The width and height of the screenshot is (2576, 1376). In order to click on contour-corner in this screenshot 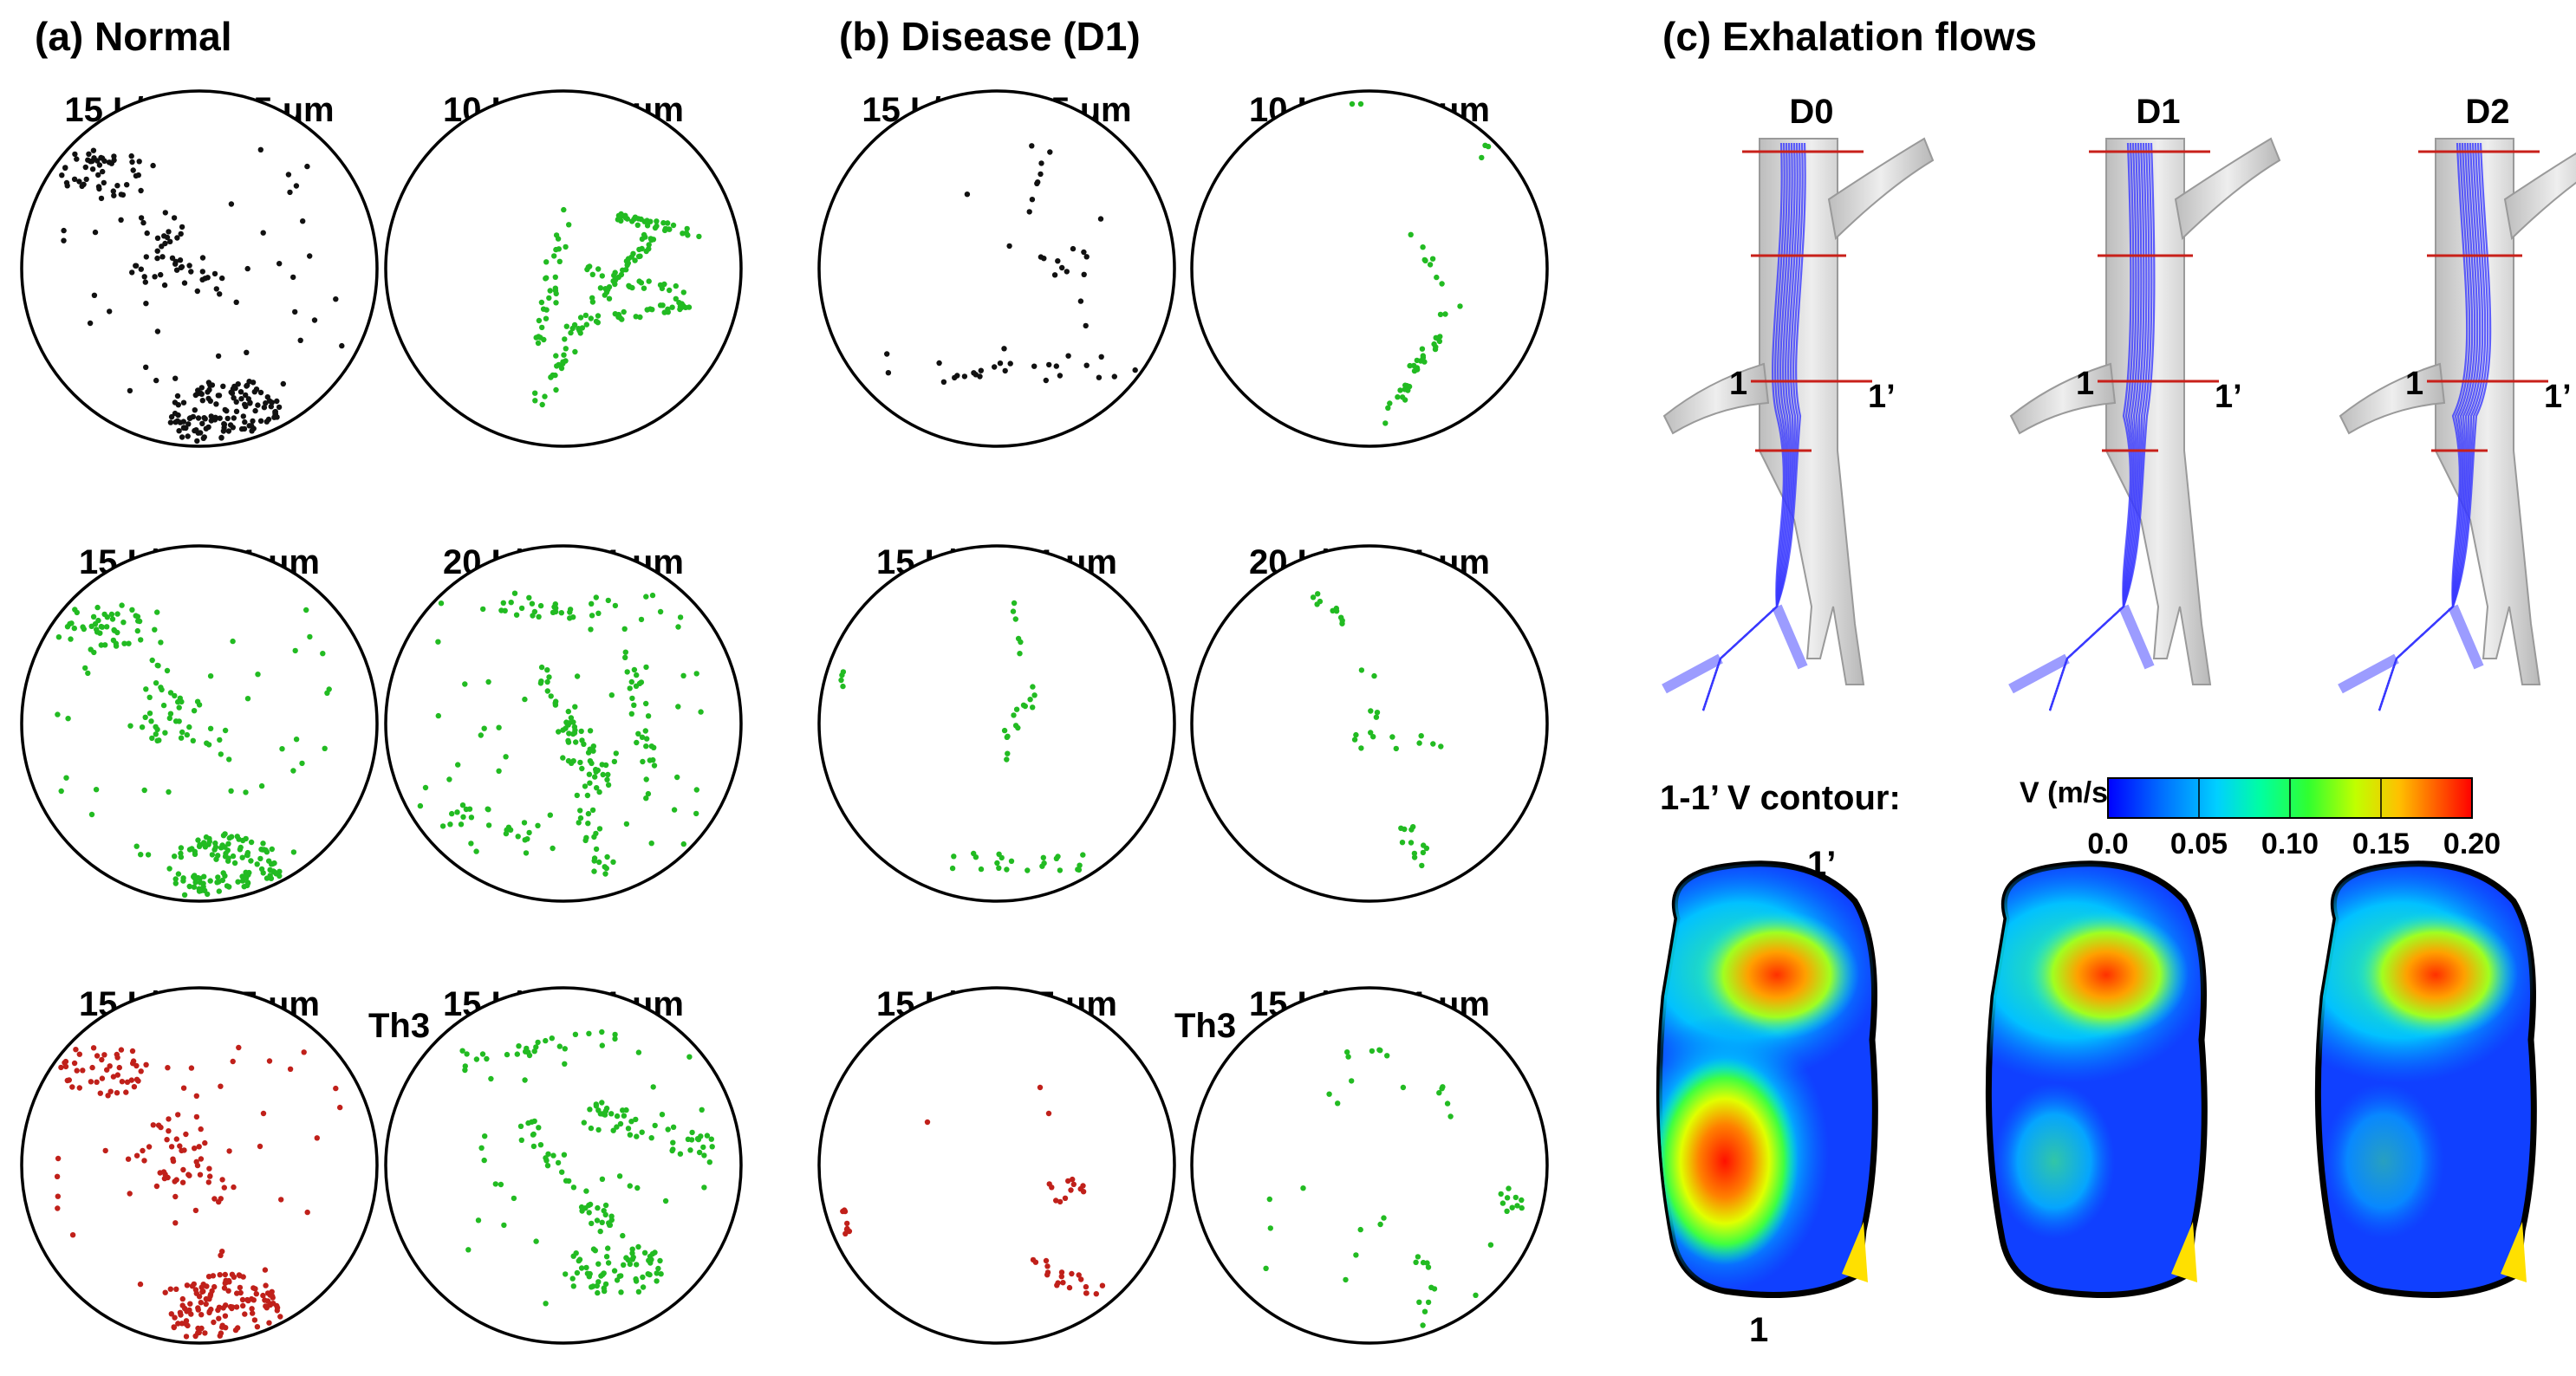, I will do `click(1855, 1252)`.